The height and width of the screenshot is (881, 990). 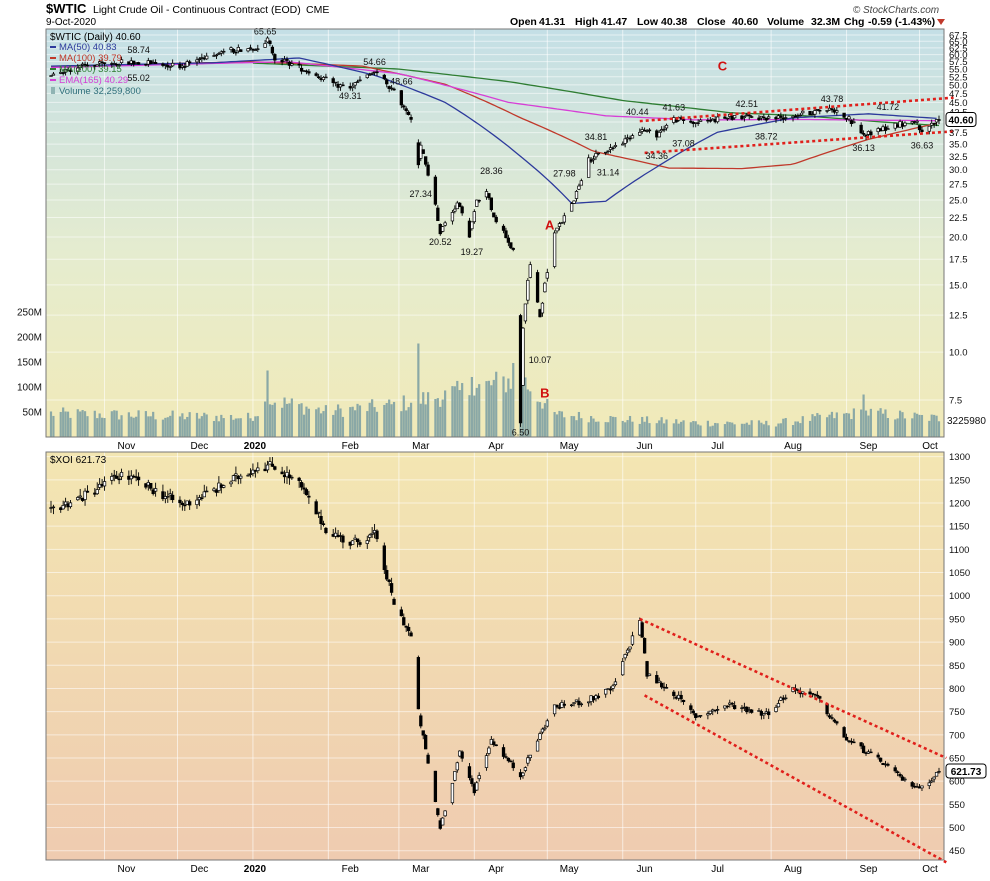 I want to click on bottom-month-label: 2020, so click(x=255, y=869).